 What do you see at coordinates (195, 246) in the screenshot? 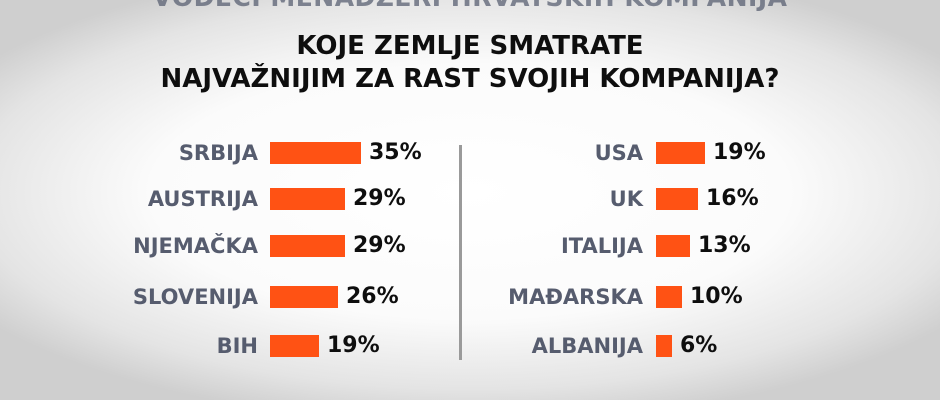
I see `category-label: NJEMAČKA` at bounding box center [195, 246].